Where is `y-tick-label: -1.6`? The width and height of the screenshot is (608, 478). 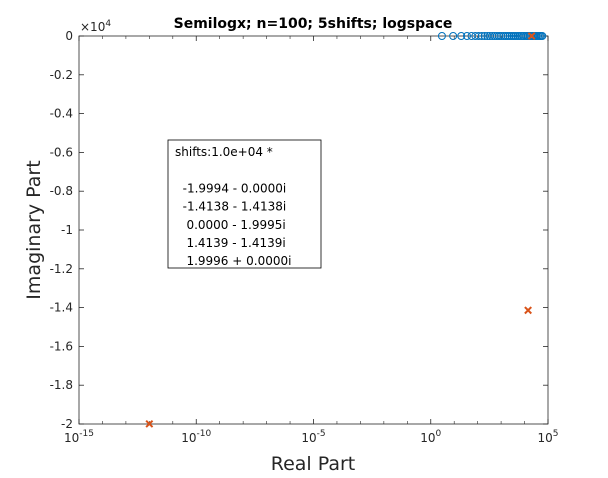
y-tick-label: -1.6 is located at coordinates (61, 346).